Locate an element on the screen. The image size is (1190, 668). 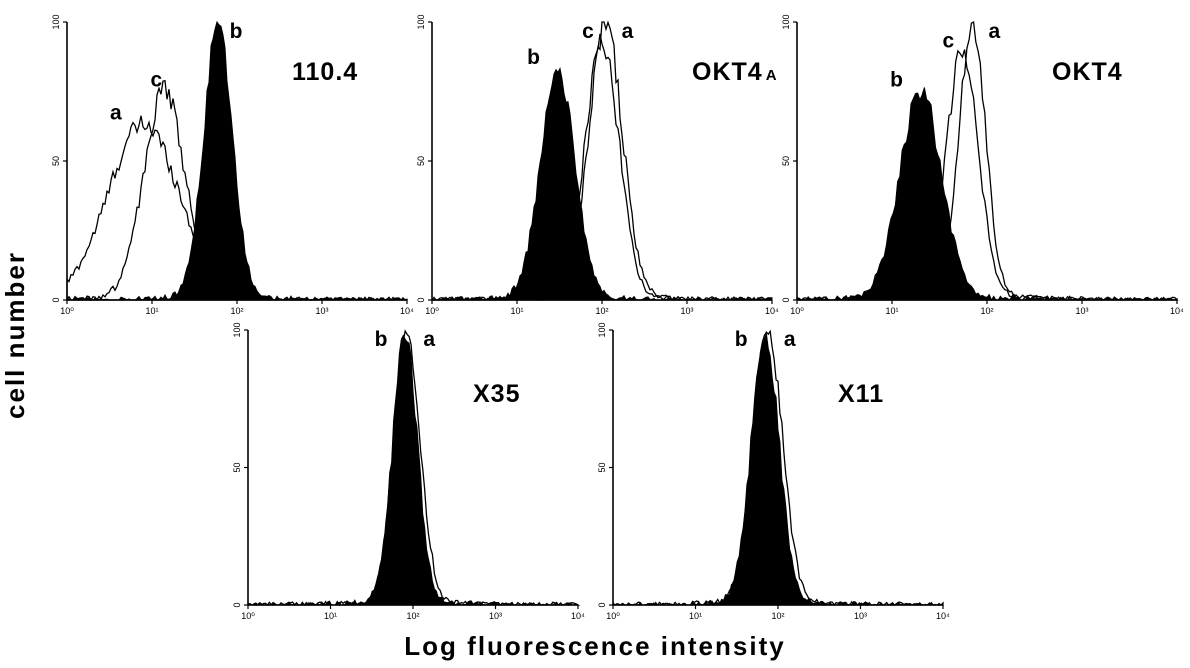
histogram-panel: b a c 10⁰ 10¹ 10² 10³ 10⁴ 0 50 100 110.4 is located at coordinates (232, 165).